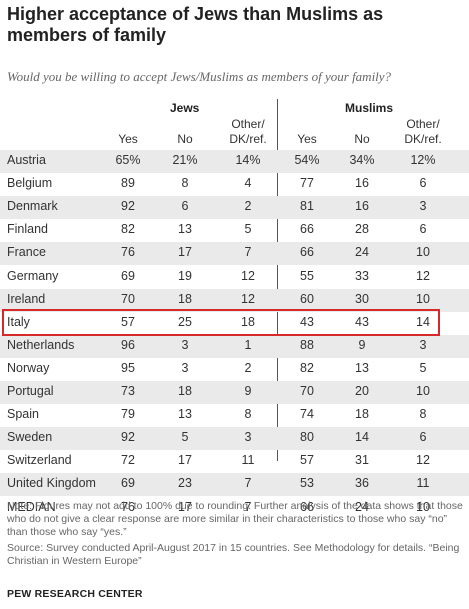 This screenshot has width=469, height=609. I want to click on table-row: France 76 17 7 66 24 10, so click(234, 254).